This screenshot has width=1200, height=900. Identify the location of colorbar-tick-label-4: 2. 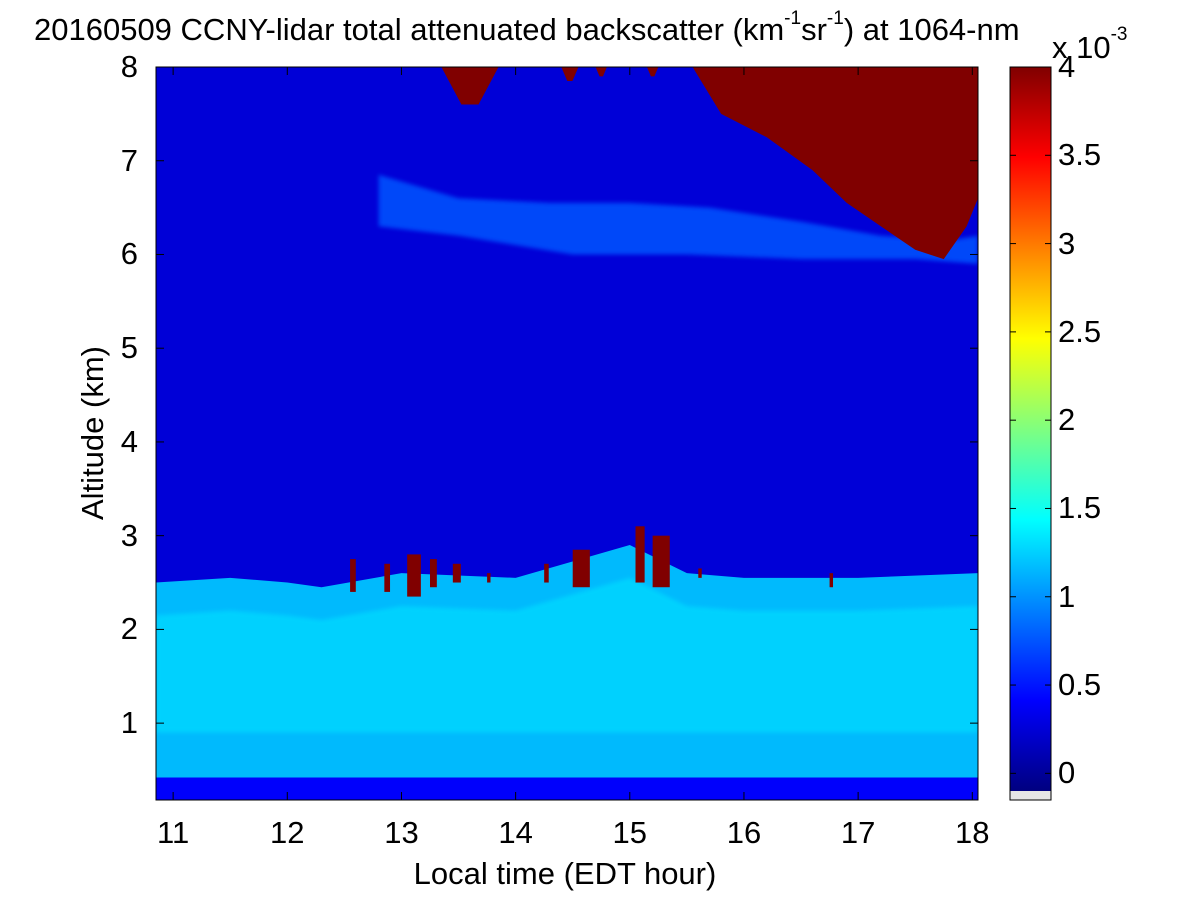
(1067, 420).